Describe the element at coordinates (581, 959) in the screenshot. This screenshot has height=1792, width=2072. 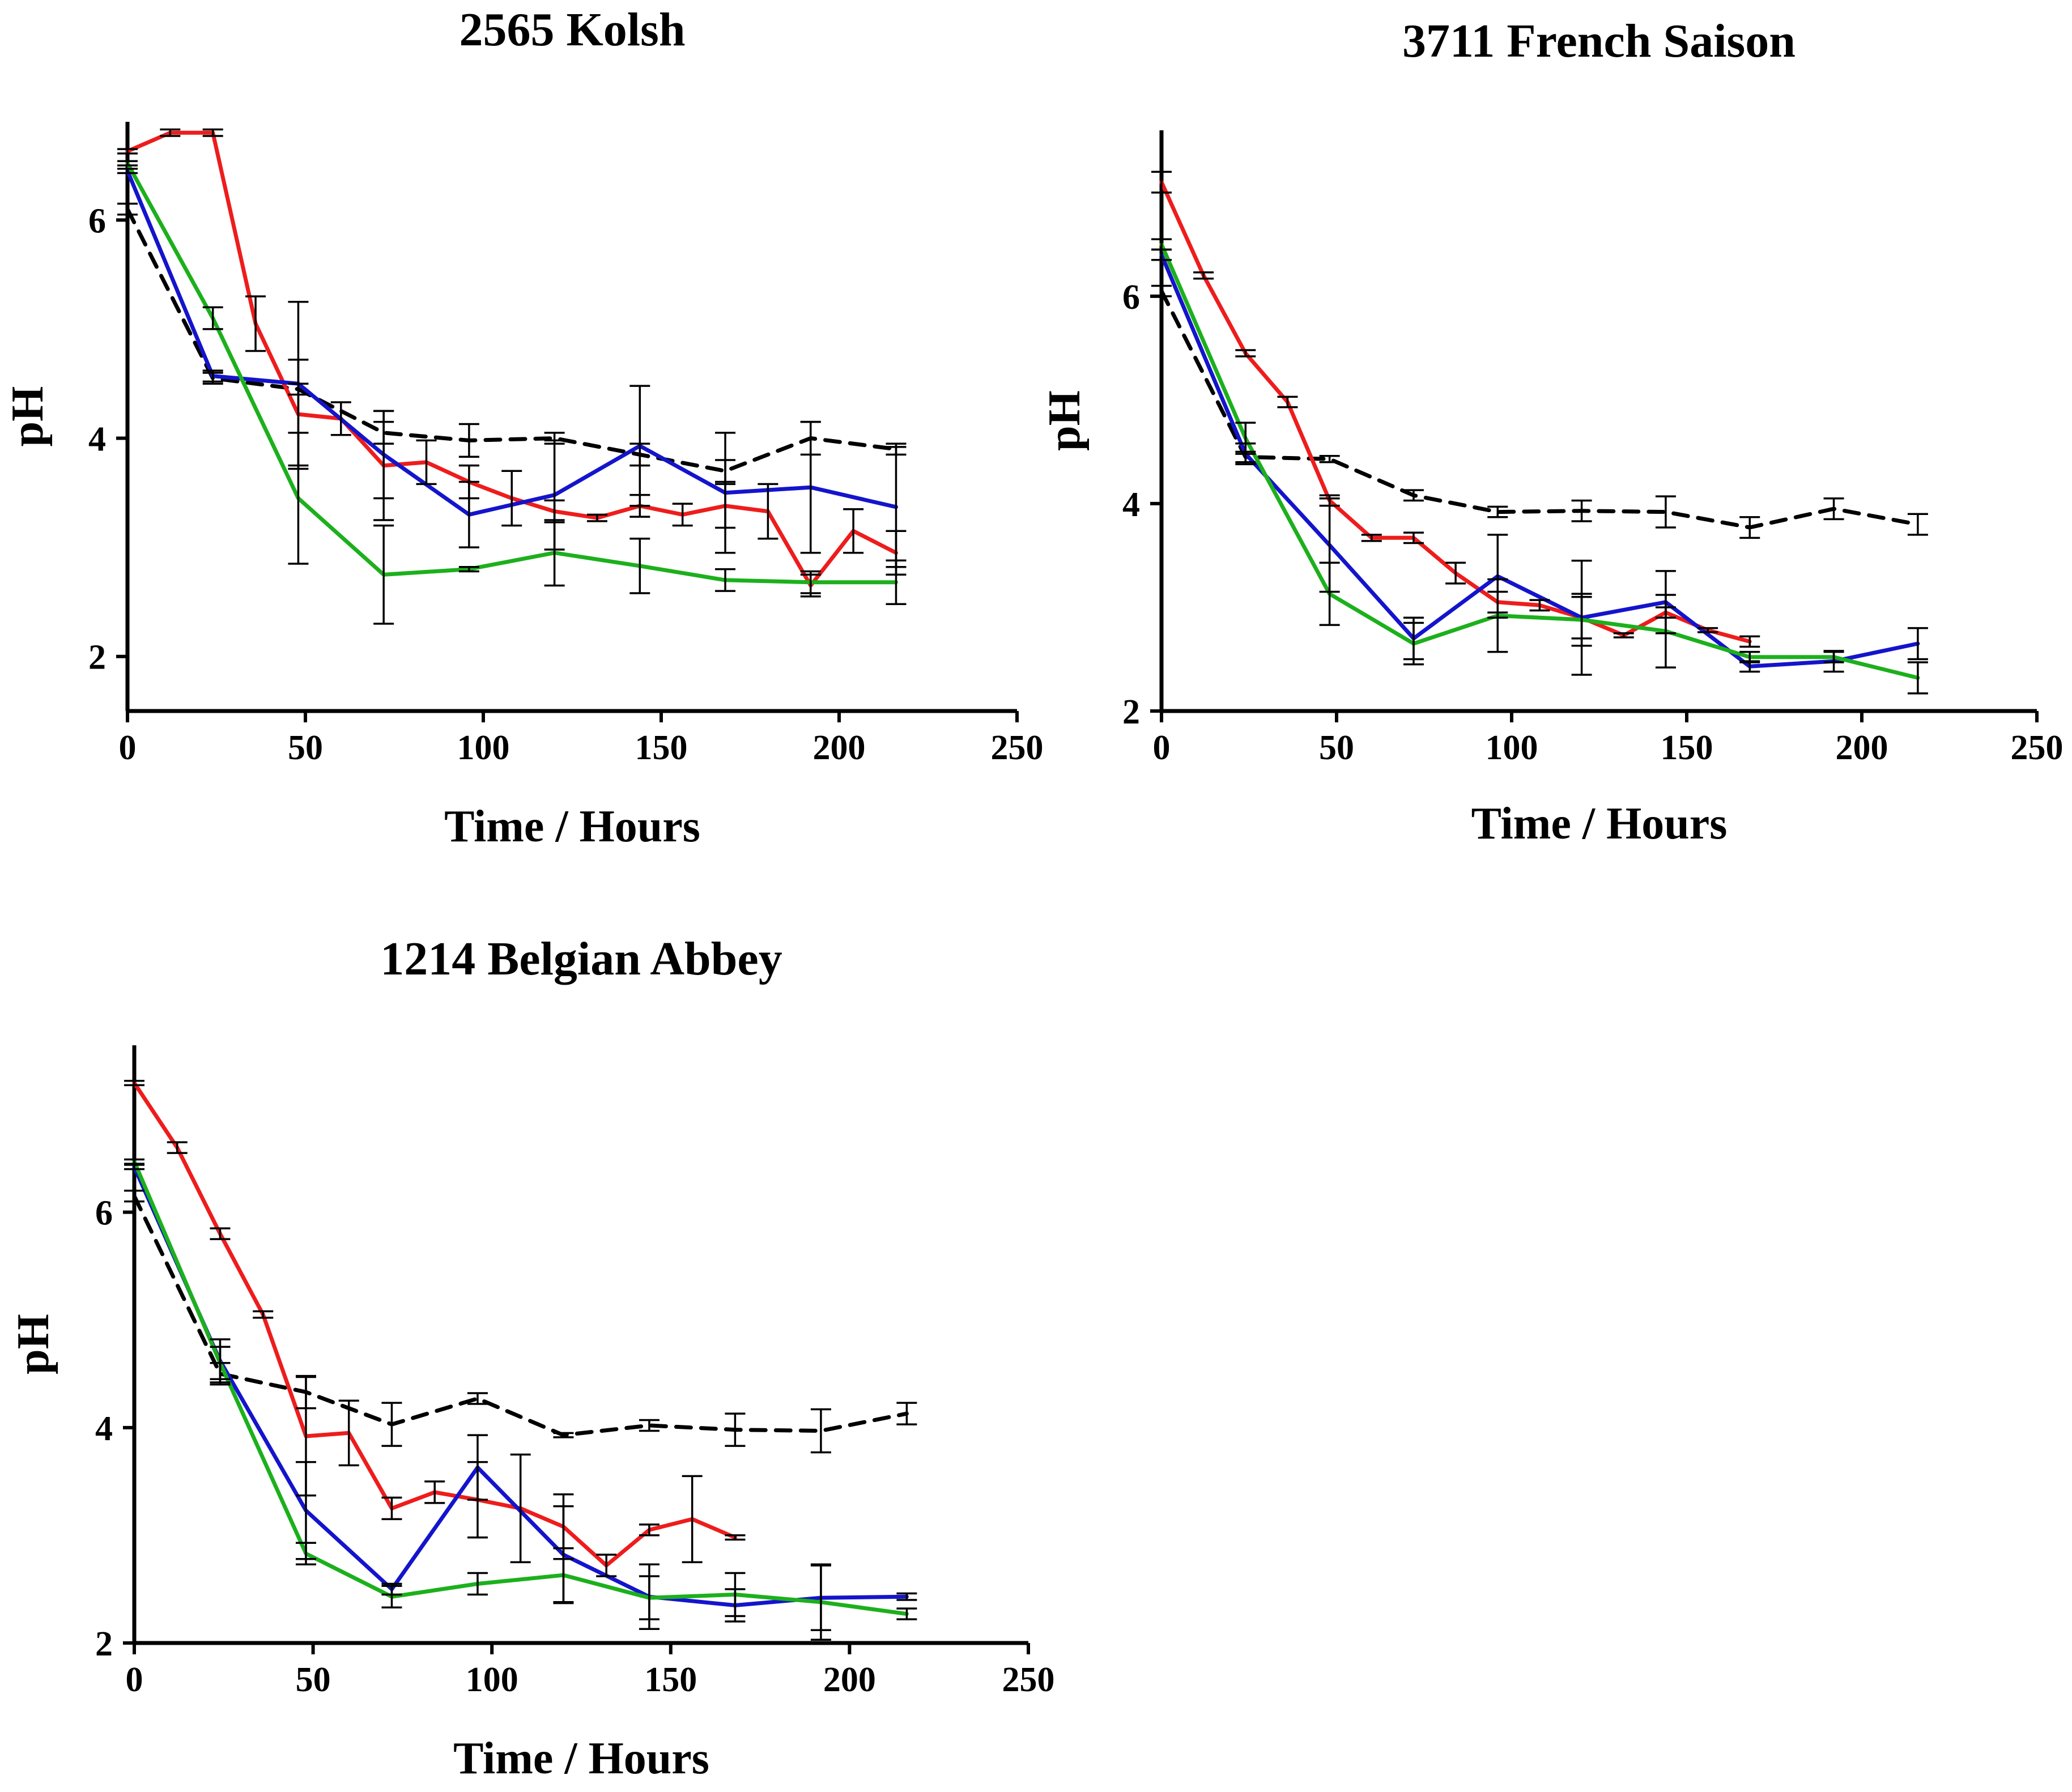
I see `chart-title: 1214 Belgian Abbey` at that location.